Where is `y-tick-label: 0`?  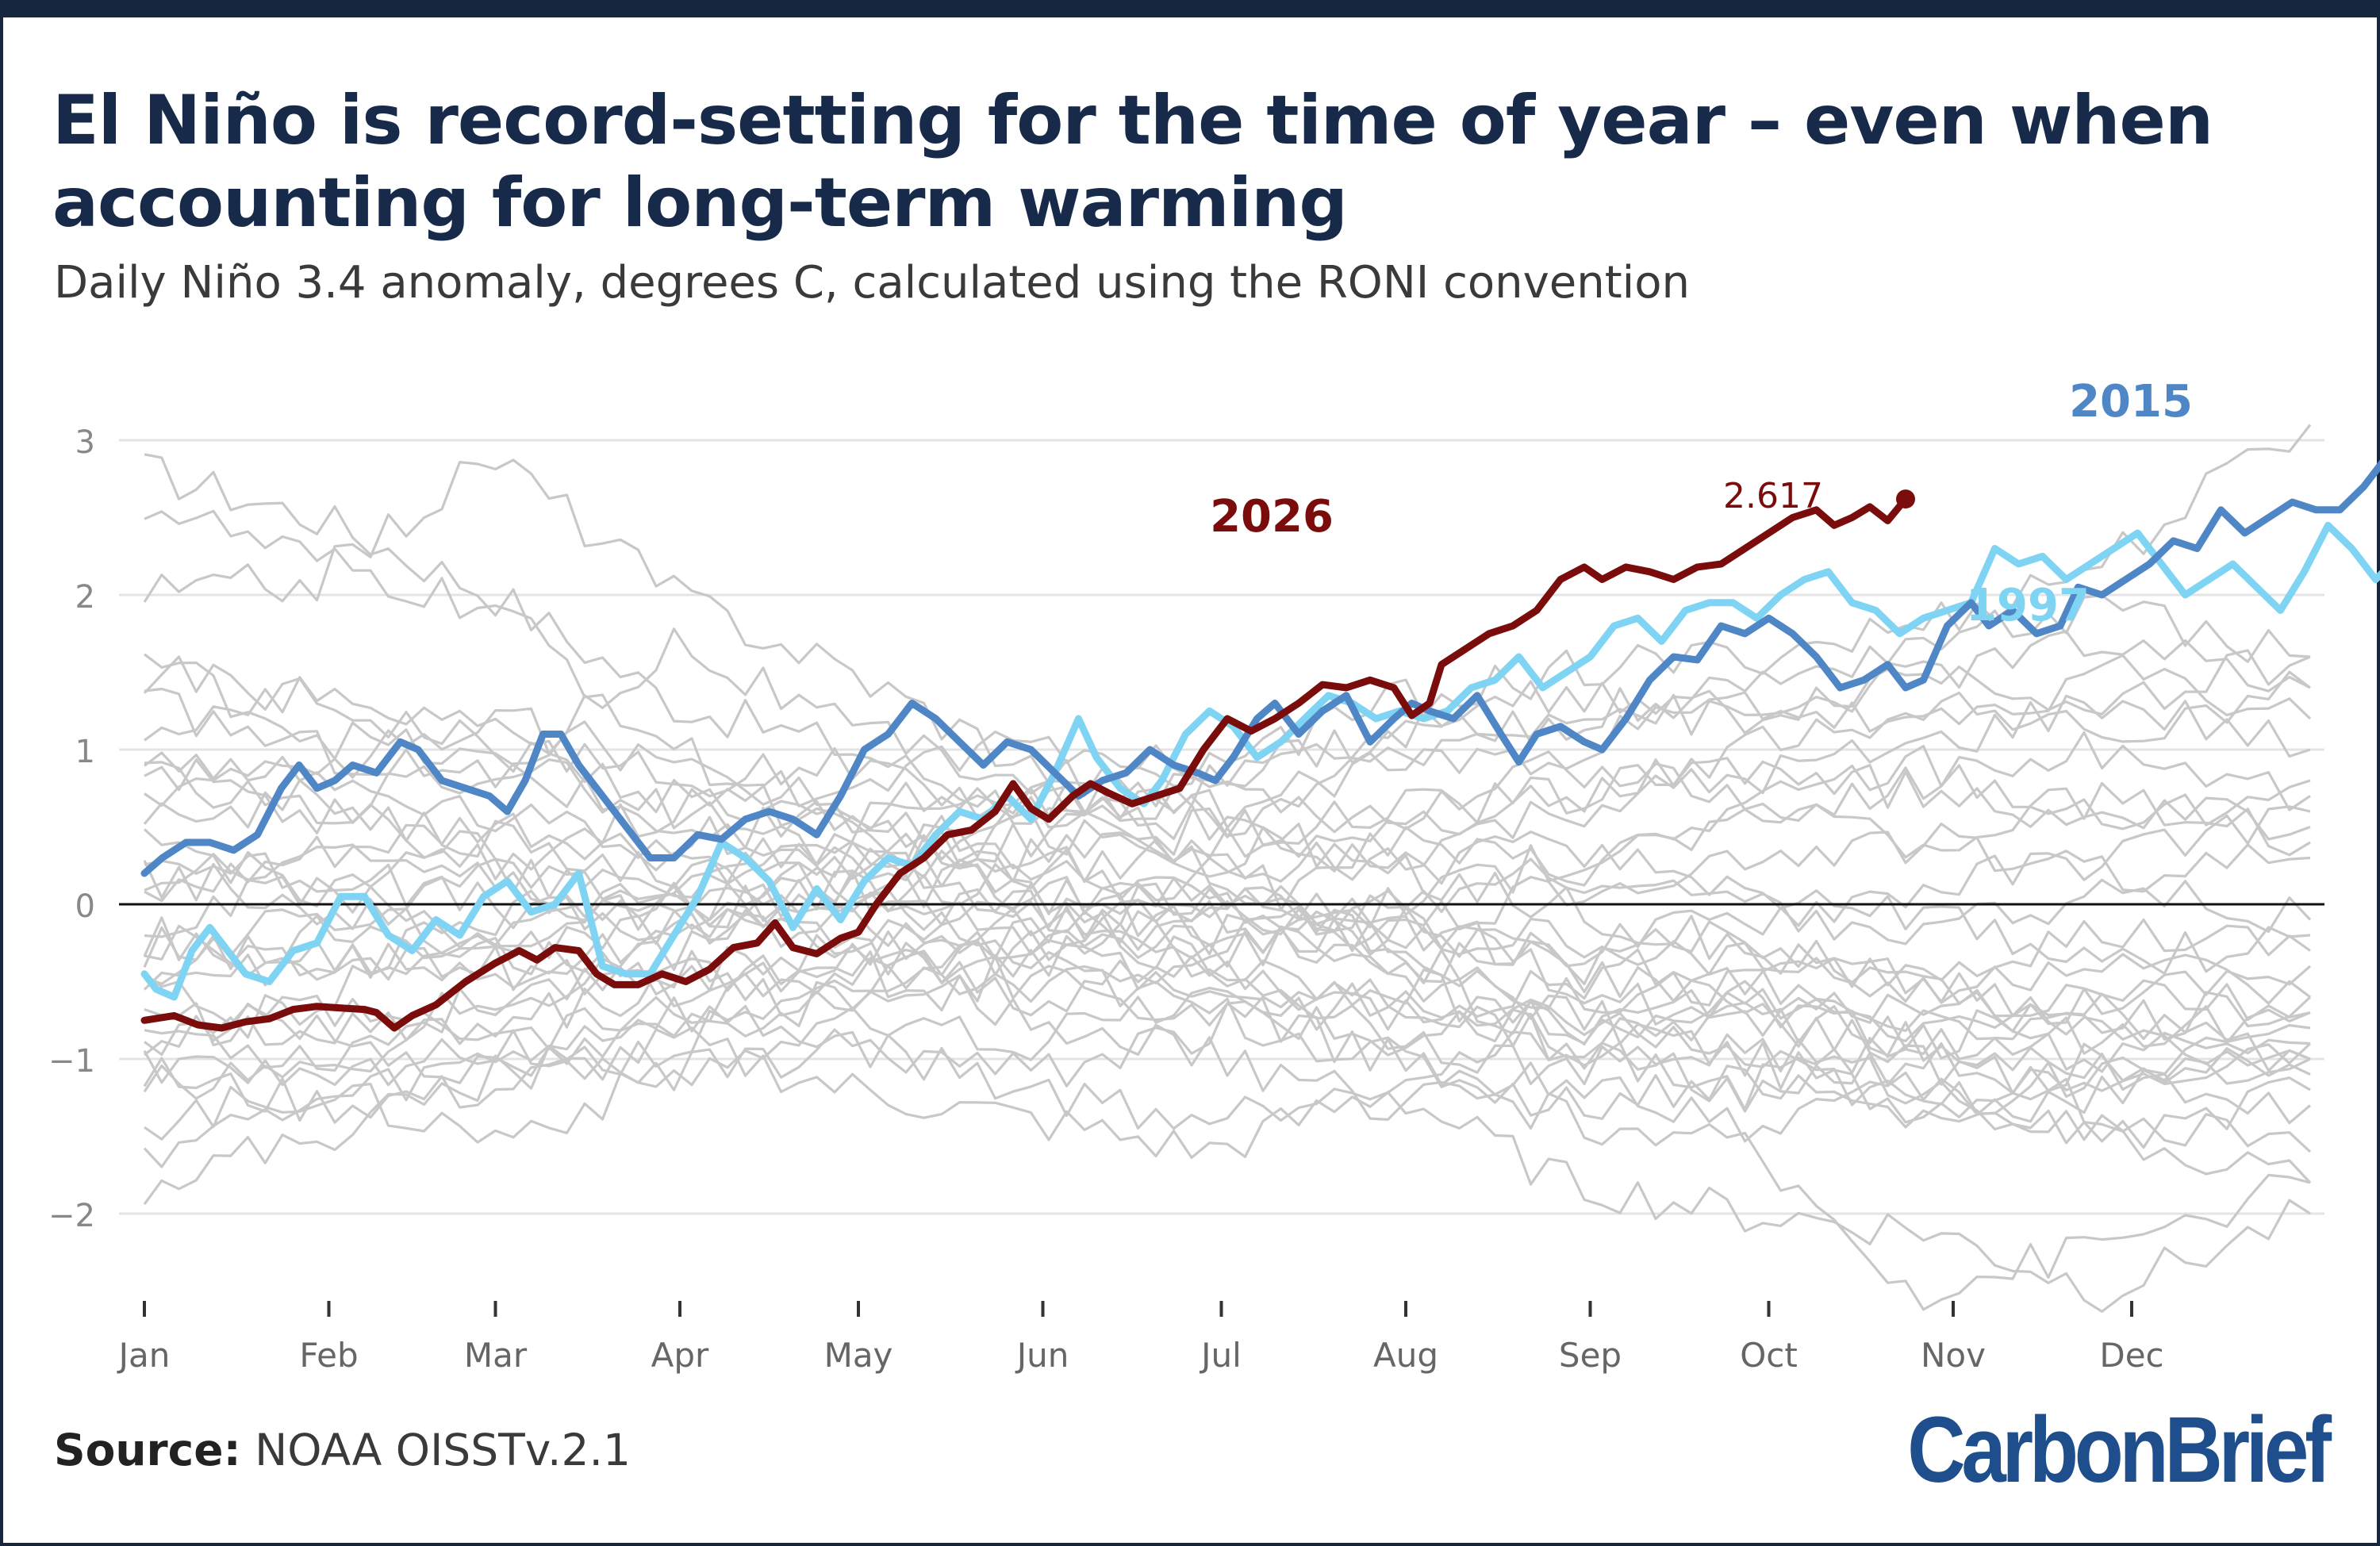
y-tick-label: 0 is located at coordinates (85, 906).